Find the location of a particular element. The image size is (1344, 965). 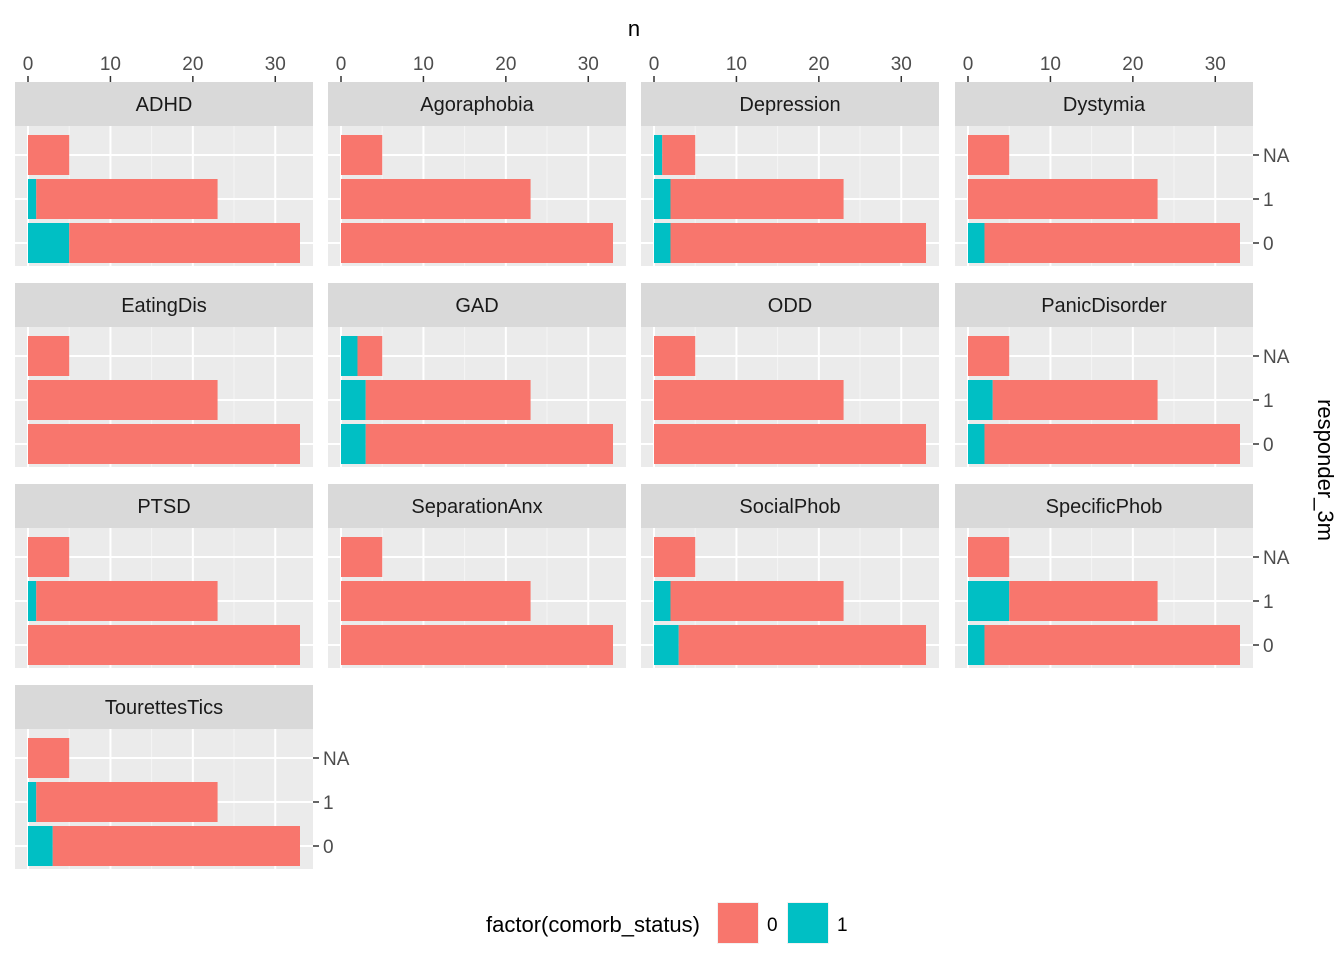

legend-label-1: 1 is located at coordinates (842, 925).